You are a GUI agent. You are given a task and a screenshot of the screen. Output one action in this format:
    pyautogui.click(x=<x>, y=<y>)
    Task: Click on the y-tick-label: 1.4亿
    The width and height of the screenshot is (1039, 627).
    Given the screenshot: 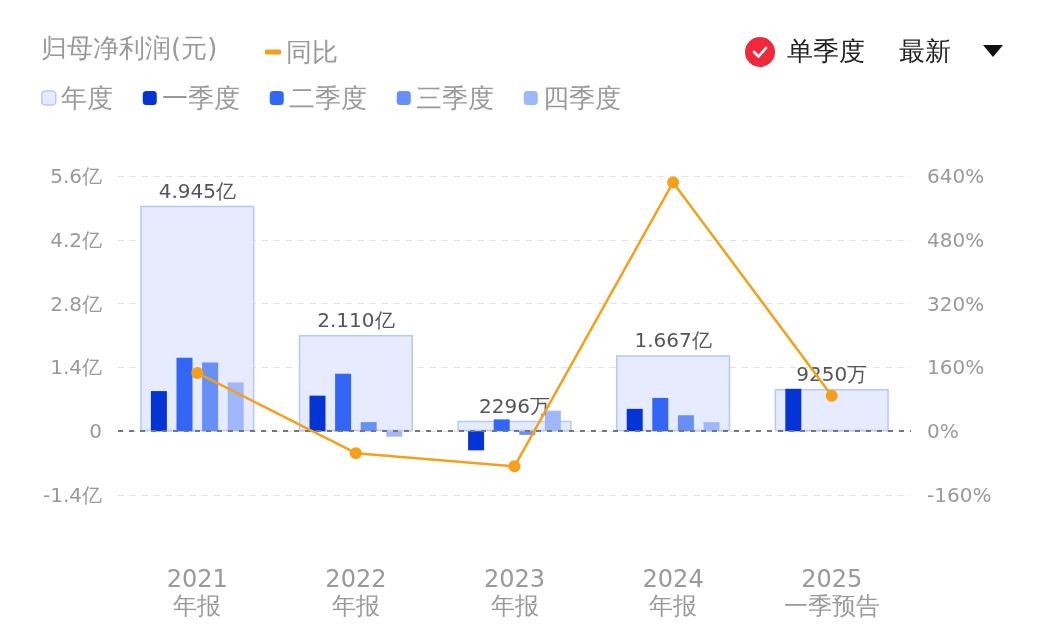 What is the action you would take?
    pyautogui.click(x=76, y=367)
    